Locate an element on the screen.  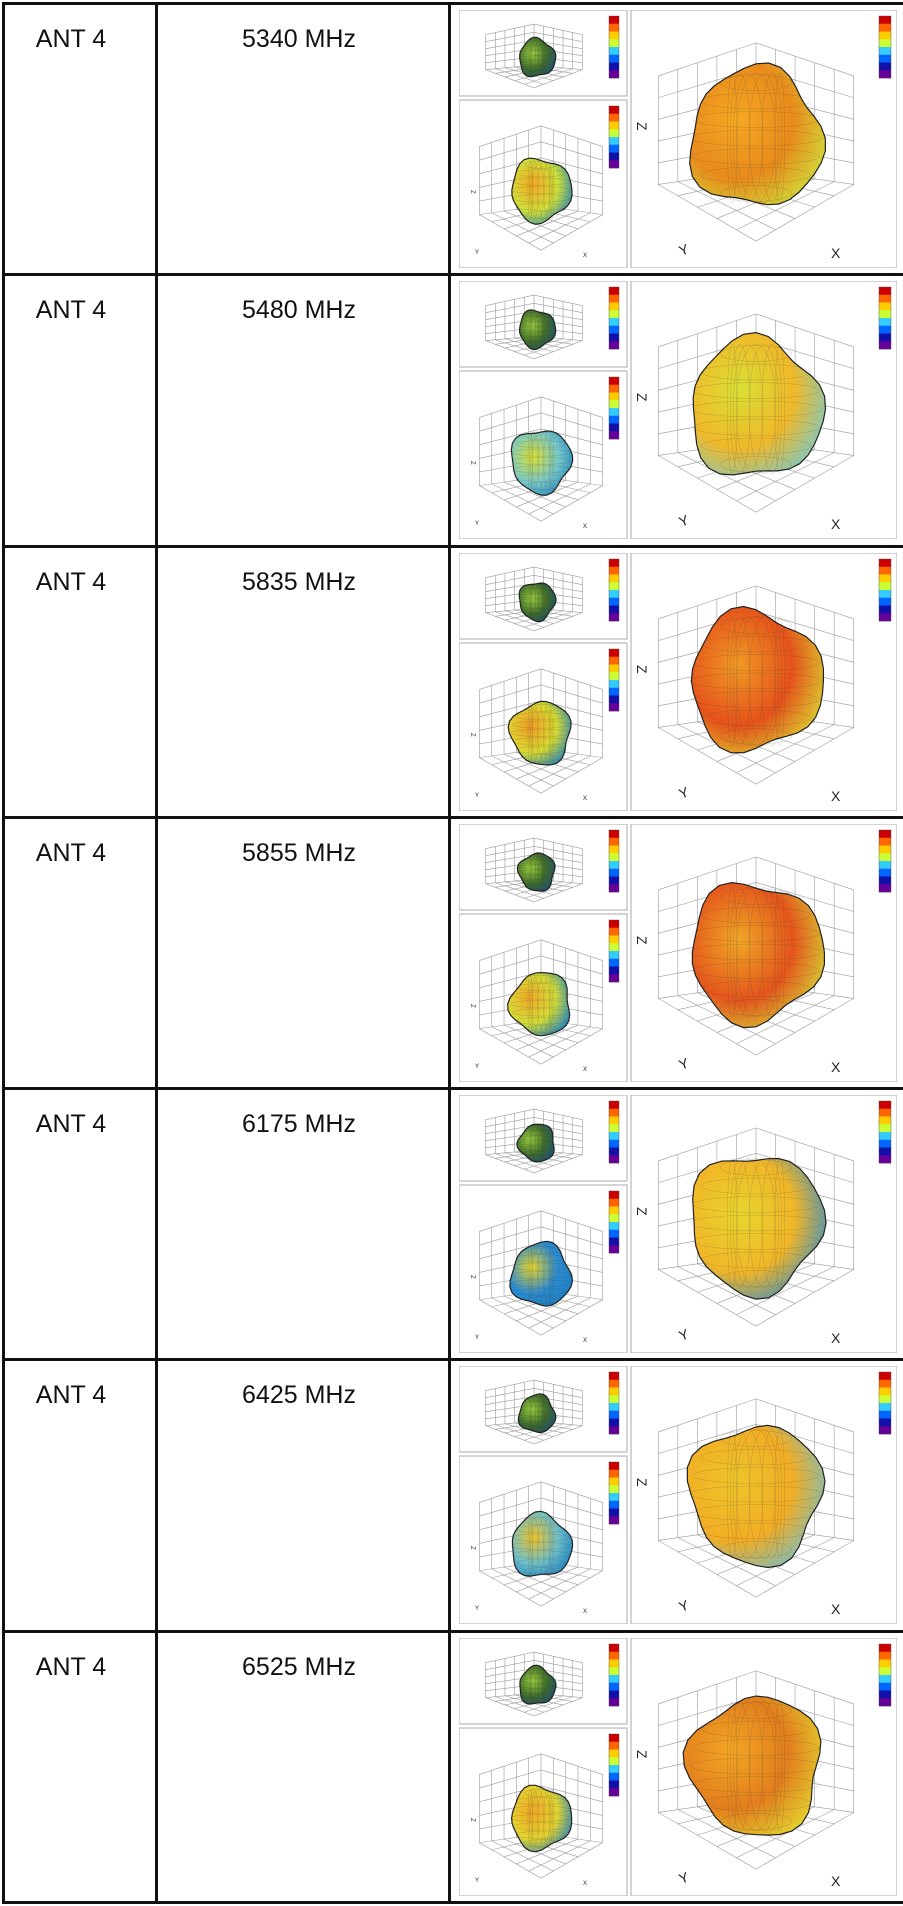
frequency-cell: 5340 MHz is located at coordinates (303, 139).